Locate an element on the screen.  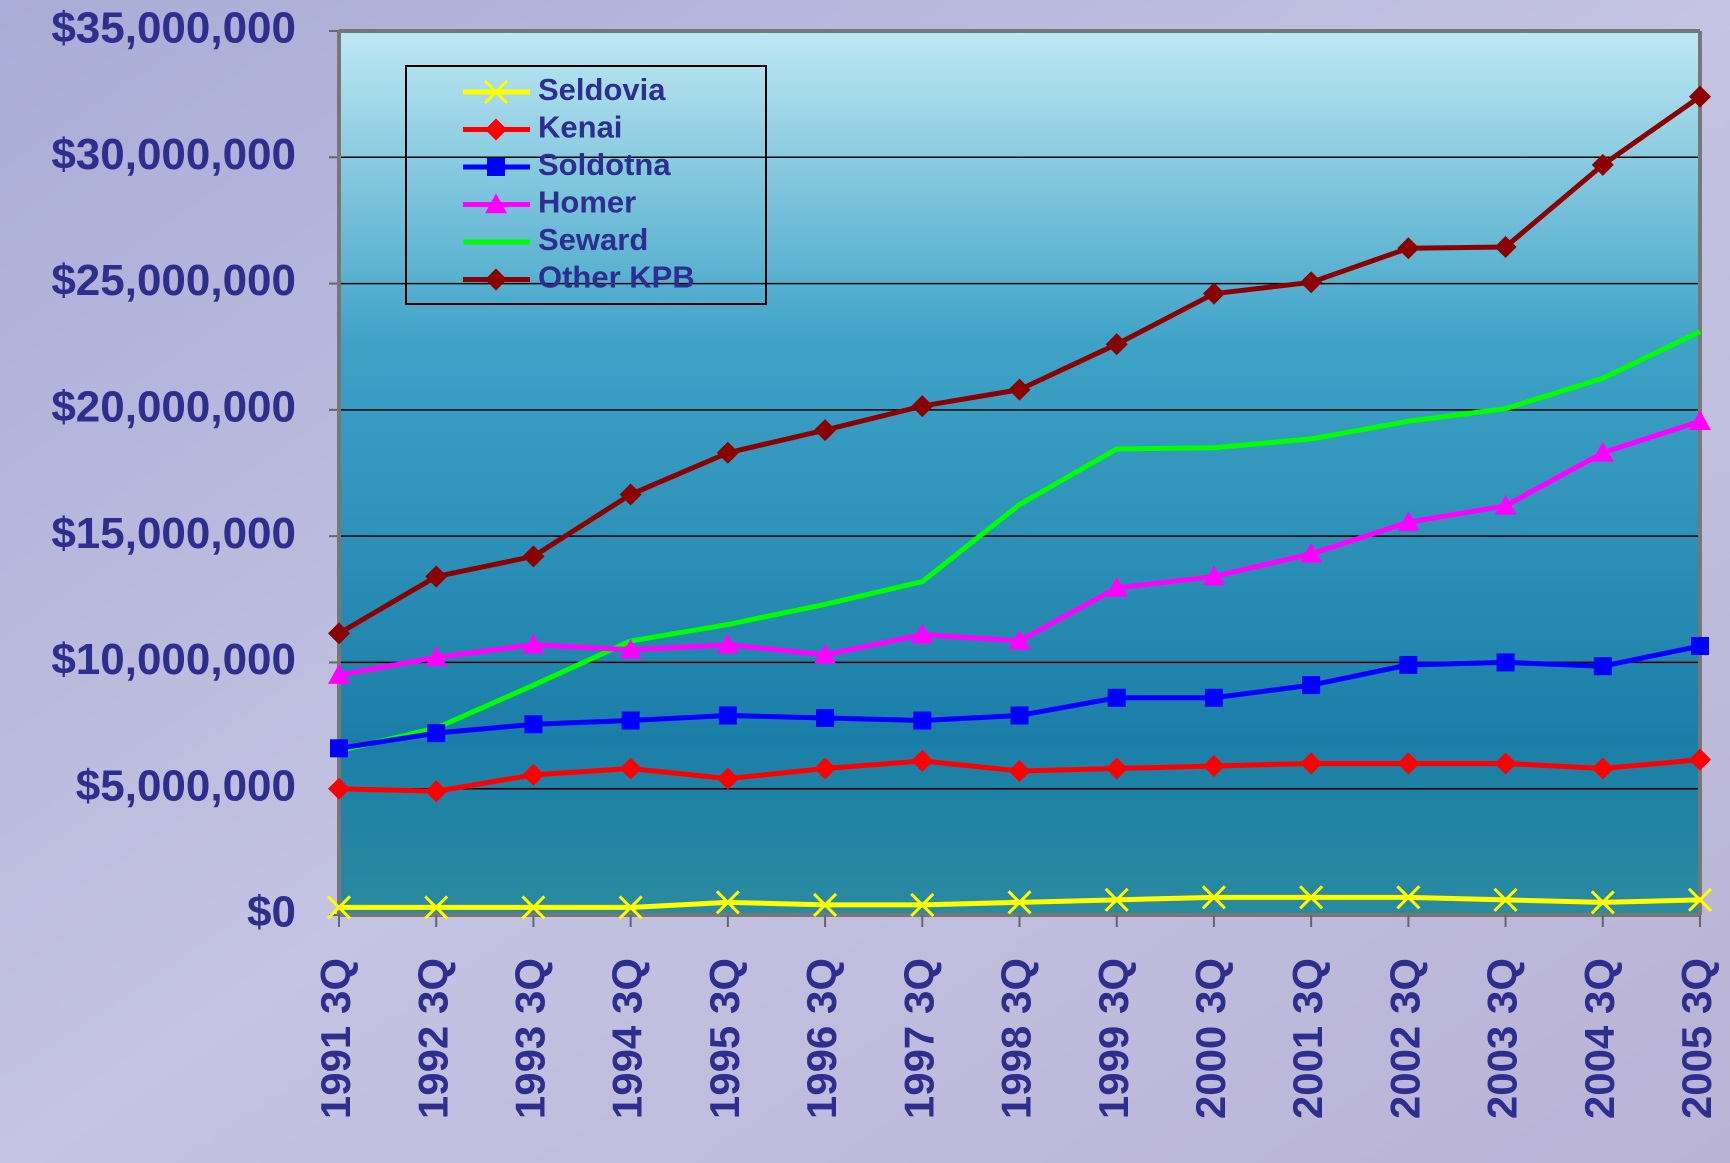
x-tick-label: 2005 3Q is located at coordinates (1696, 1038).